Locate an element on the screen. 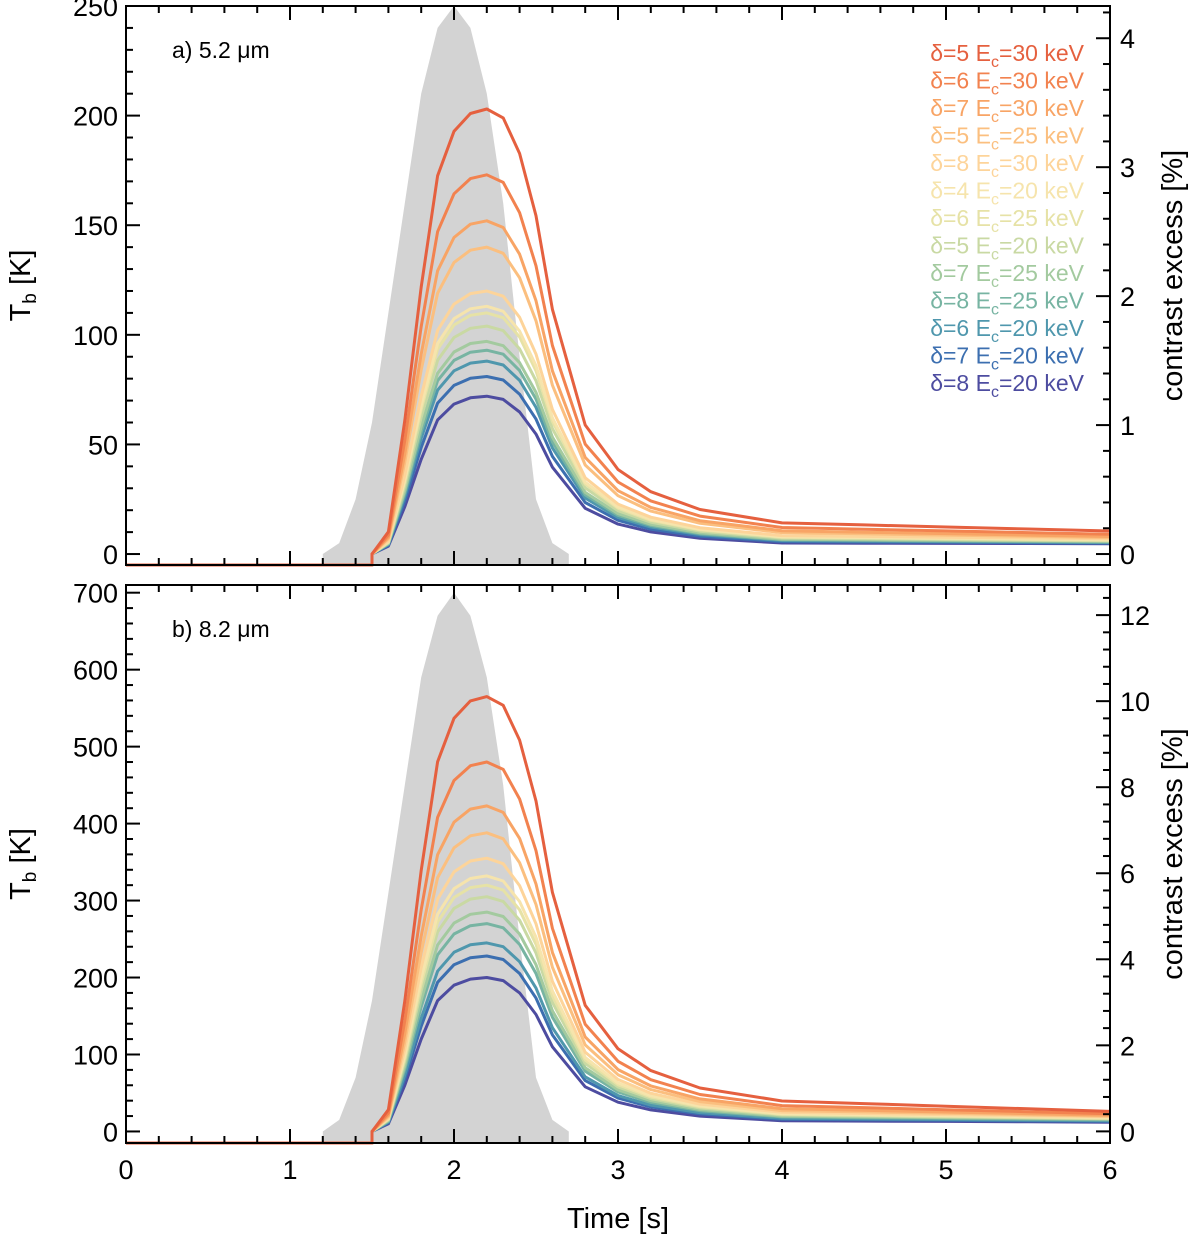  y-tick-label: 400 is located at coordinates (95, 825).